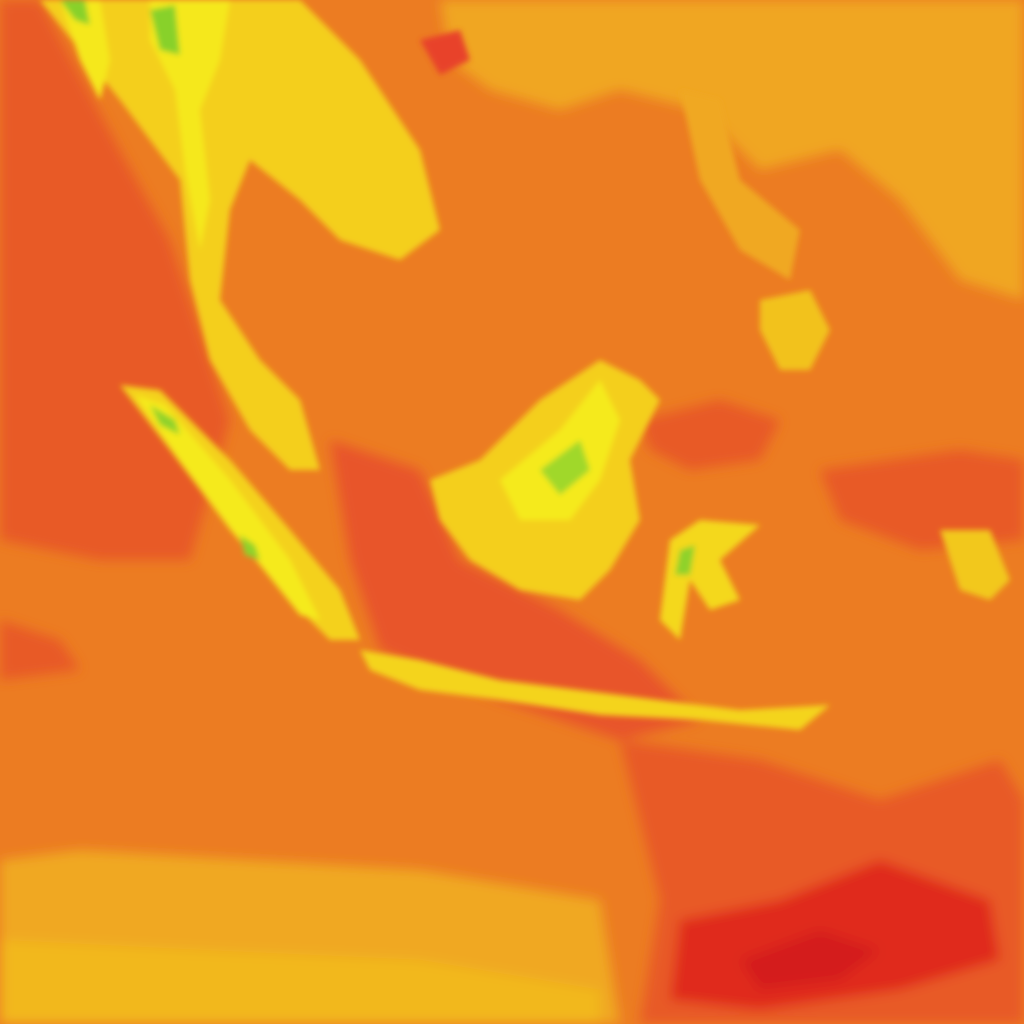 Image resolution: width=1024 pixels, height=1024 pixels. What do you see at coordinates (205, 482) in the screenshot?
I see `sumatra-peaks` at bounding box center [205, 482].